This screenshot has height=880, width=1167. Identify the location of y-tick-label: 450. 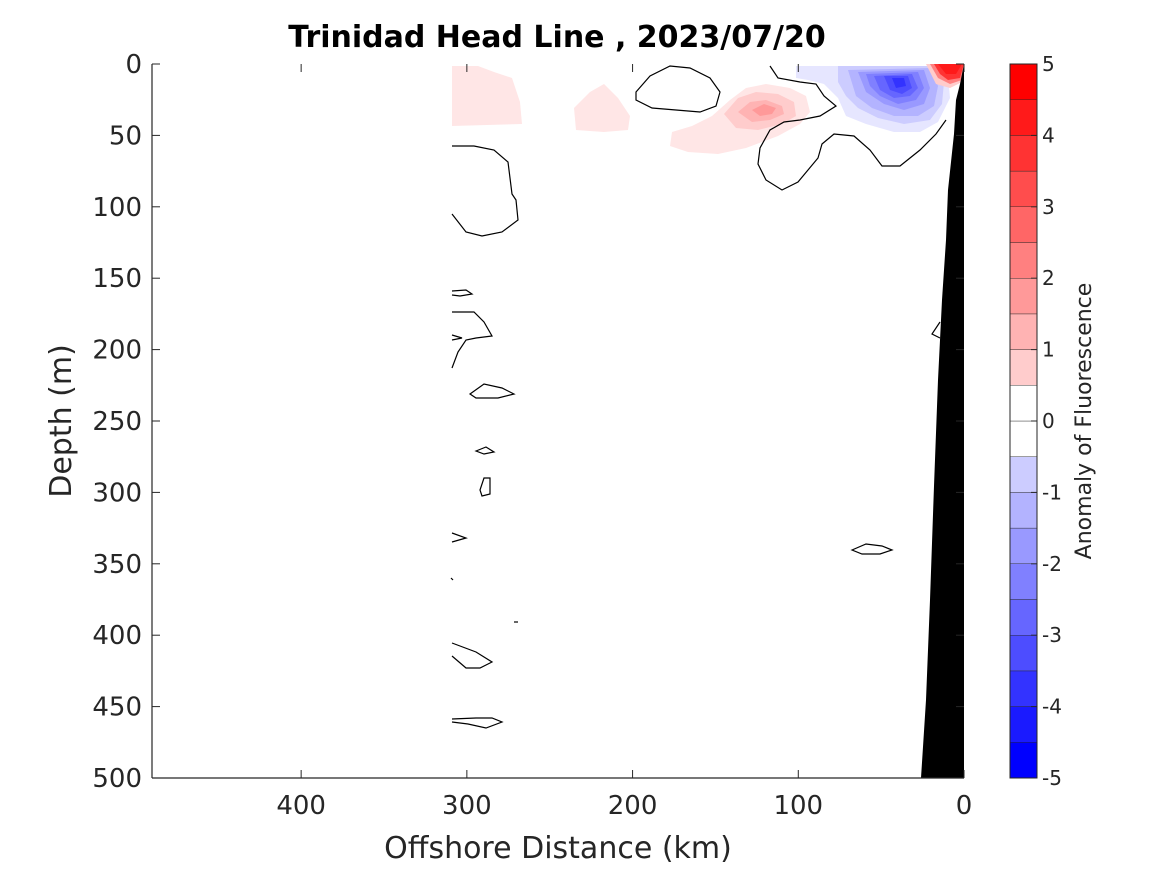
(117, 708).